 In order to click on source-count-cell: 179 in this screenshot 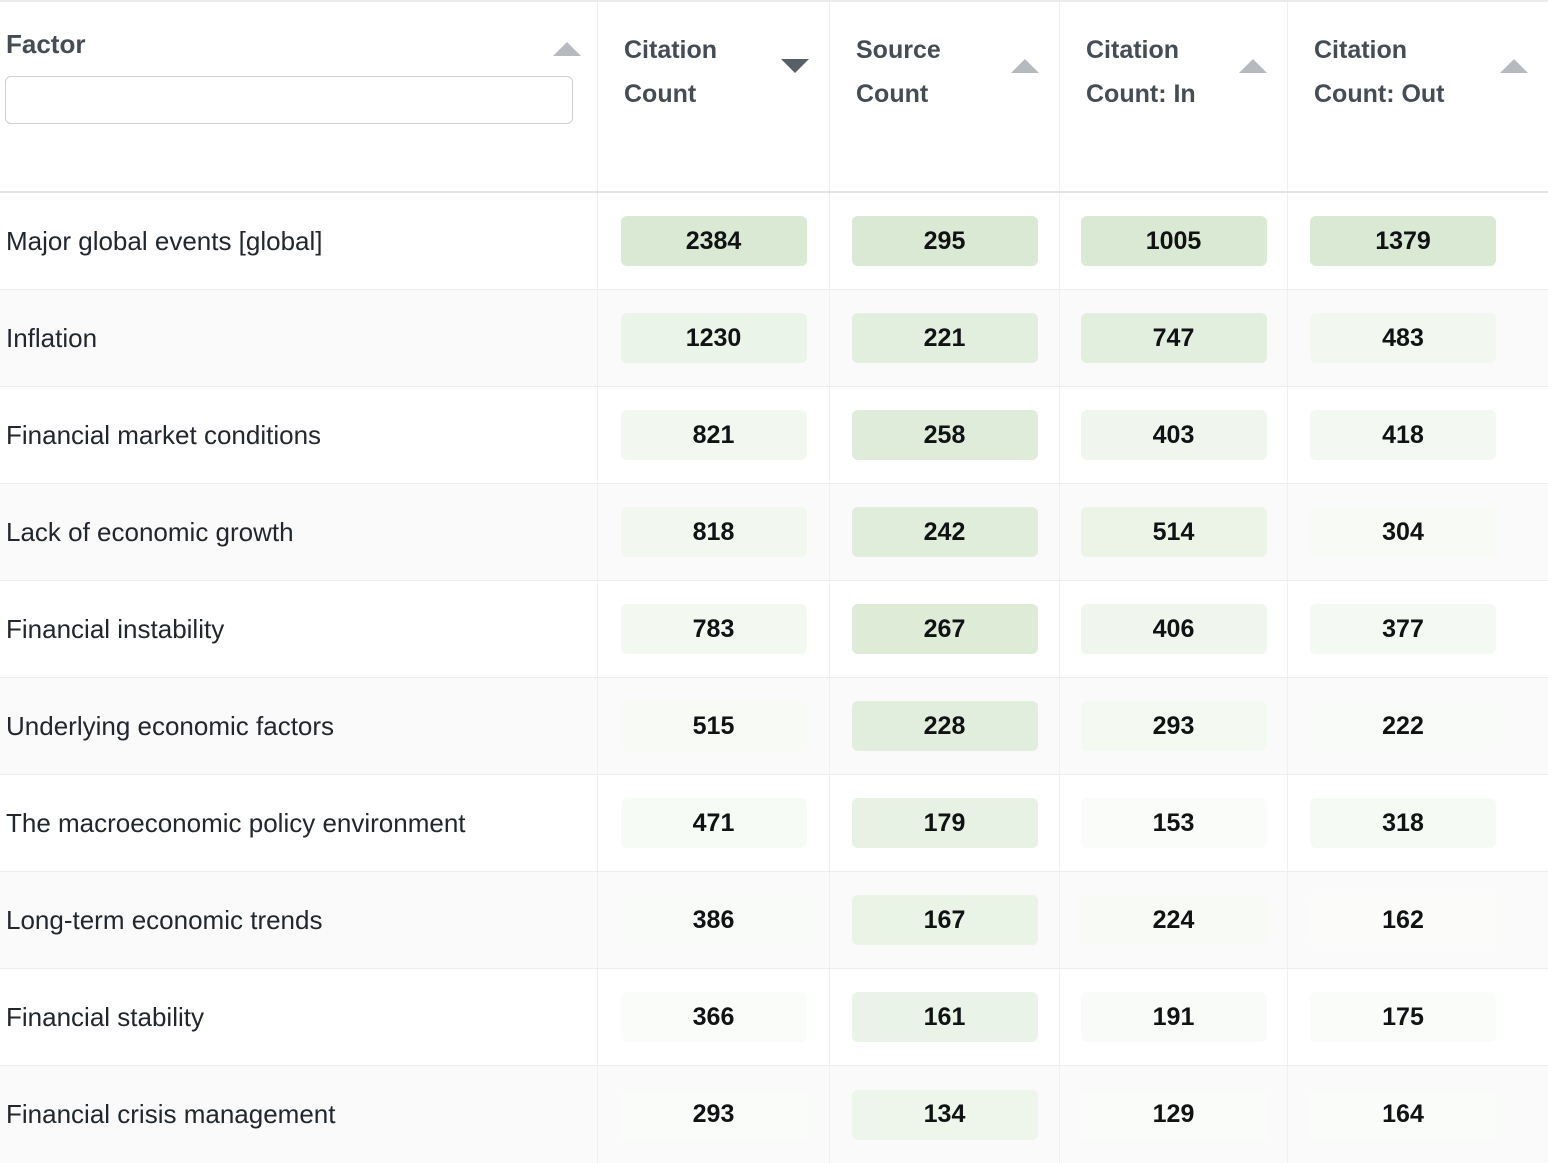, I will do `click(945, 823)`.